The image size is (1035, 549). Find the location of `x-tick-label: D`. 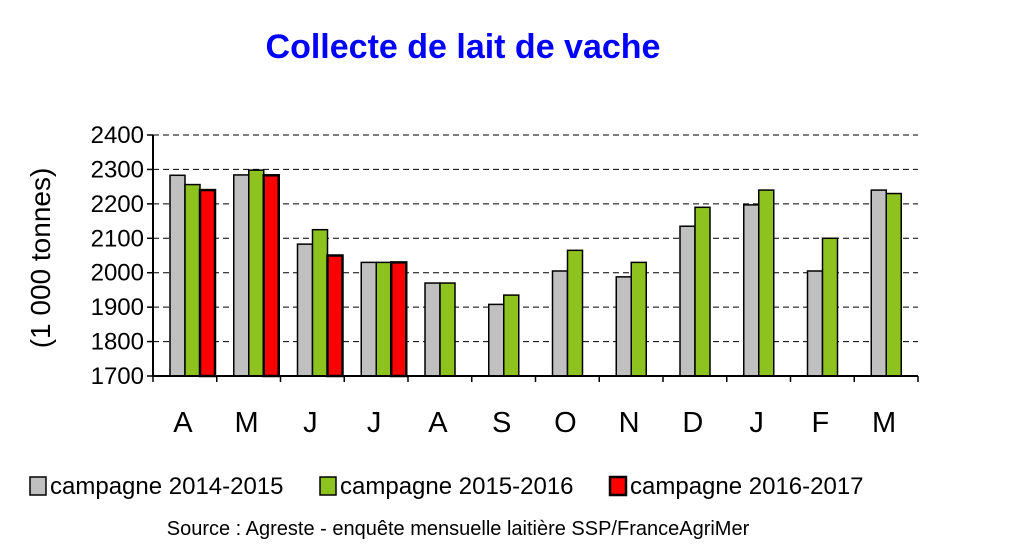

x-tick-label: D is located at coordinates (692, 423).